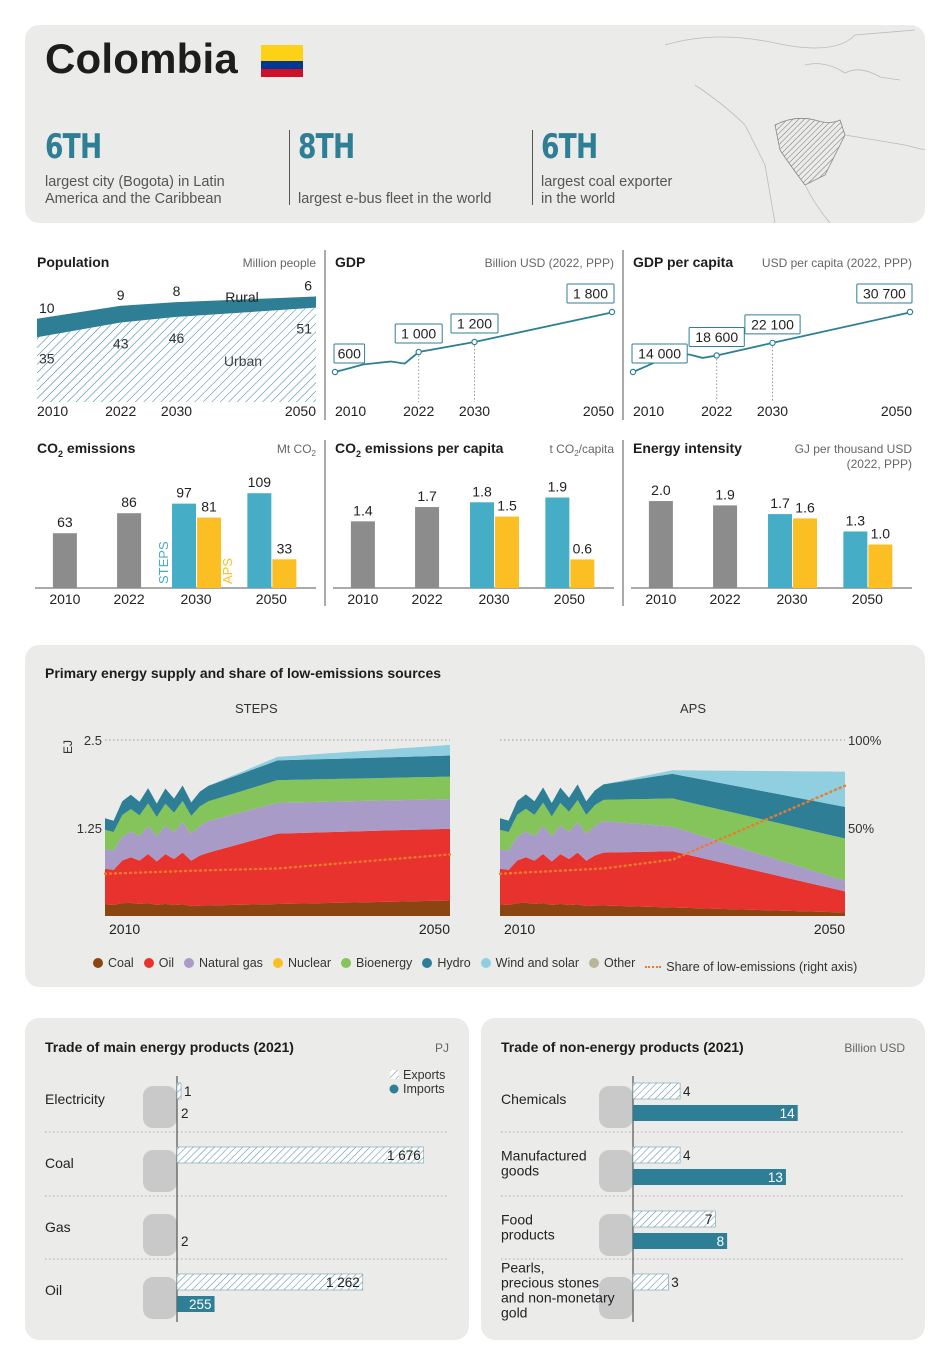  What do you see at coordinates (772, 324) in the screenshot?
I see `gdp-per-capita-label-box` at bounding box center [772, 324].